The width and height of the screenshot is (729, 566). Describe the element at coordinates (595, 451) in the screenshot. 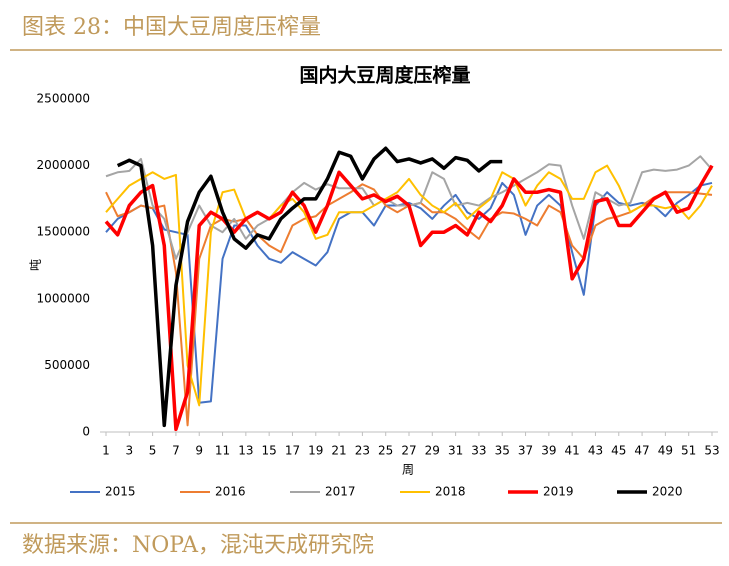

I see `x-tick-label: 43` at that location.